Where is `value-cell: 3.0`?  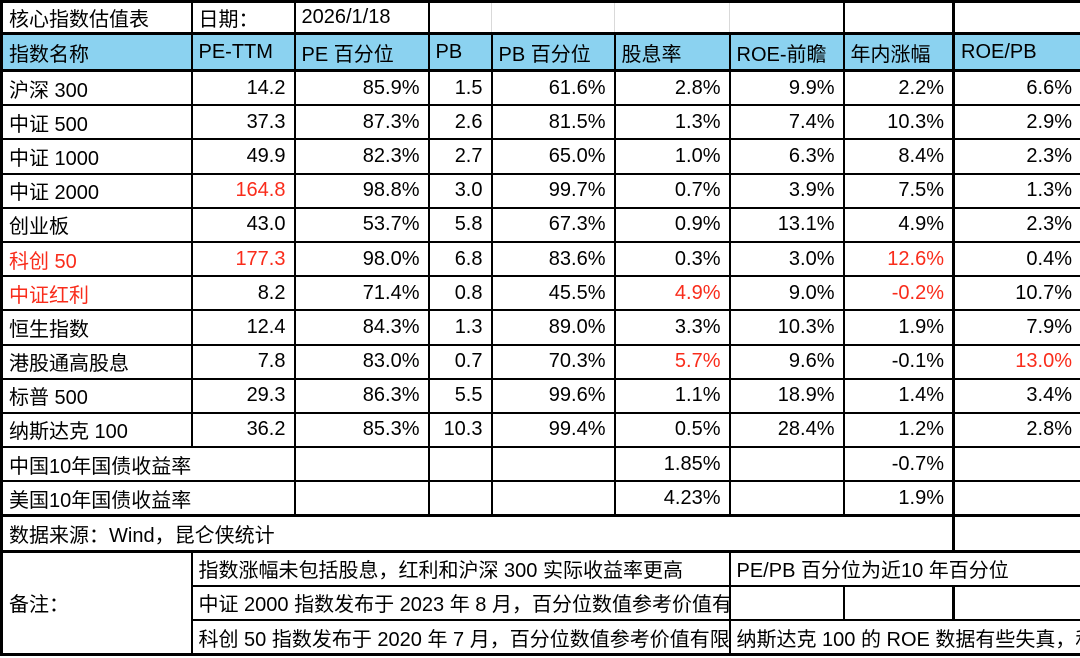 value-cell: 3.0 is located at coordinates (460, 190).